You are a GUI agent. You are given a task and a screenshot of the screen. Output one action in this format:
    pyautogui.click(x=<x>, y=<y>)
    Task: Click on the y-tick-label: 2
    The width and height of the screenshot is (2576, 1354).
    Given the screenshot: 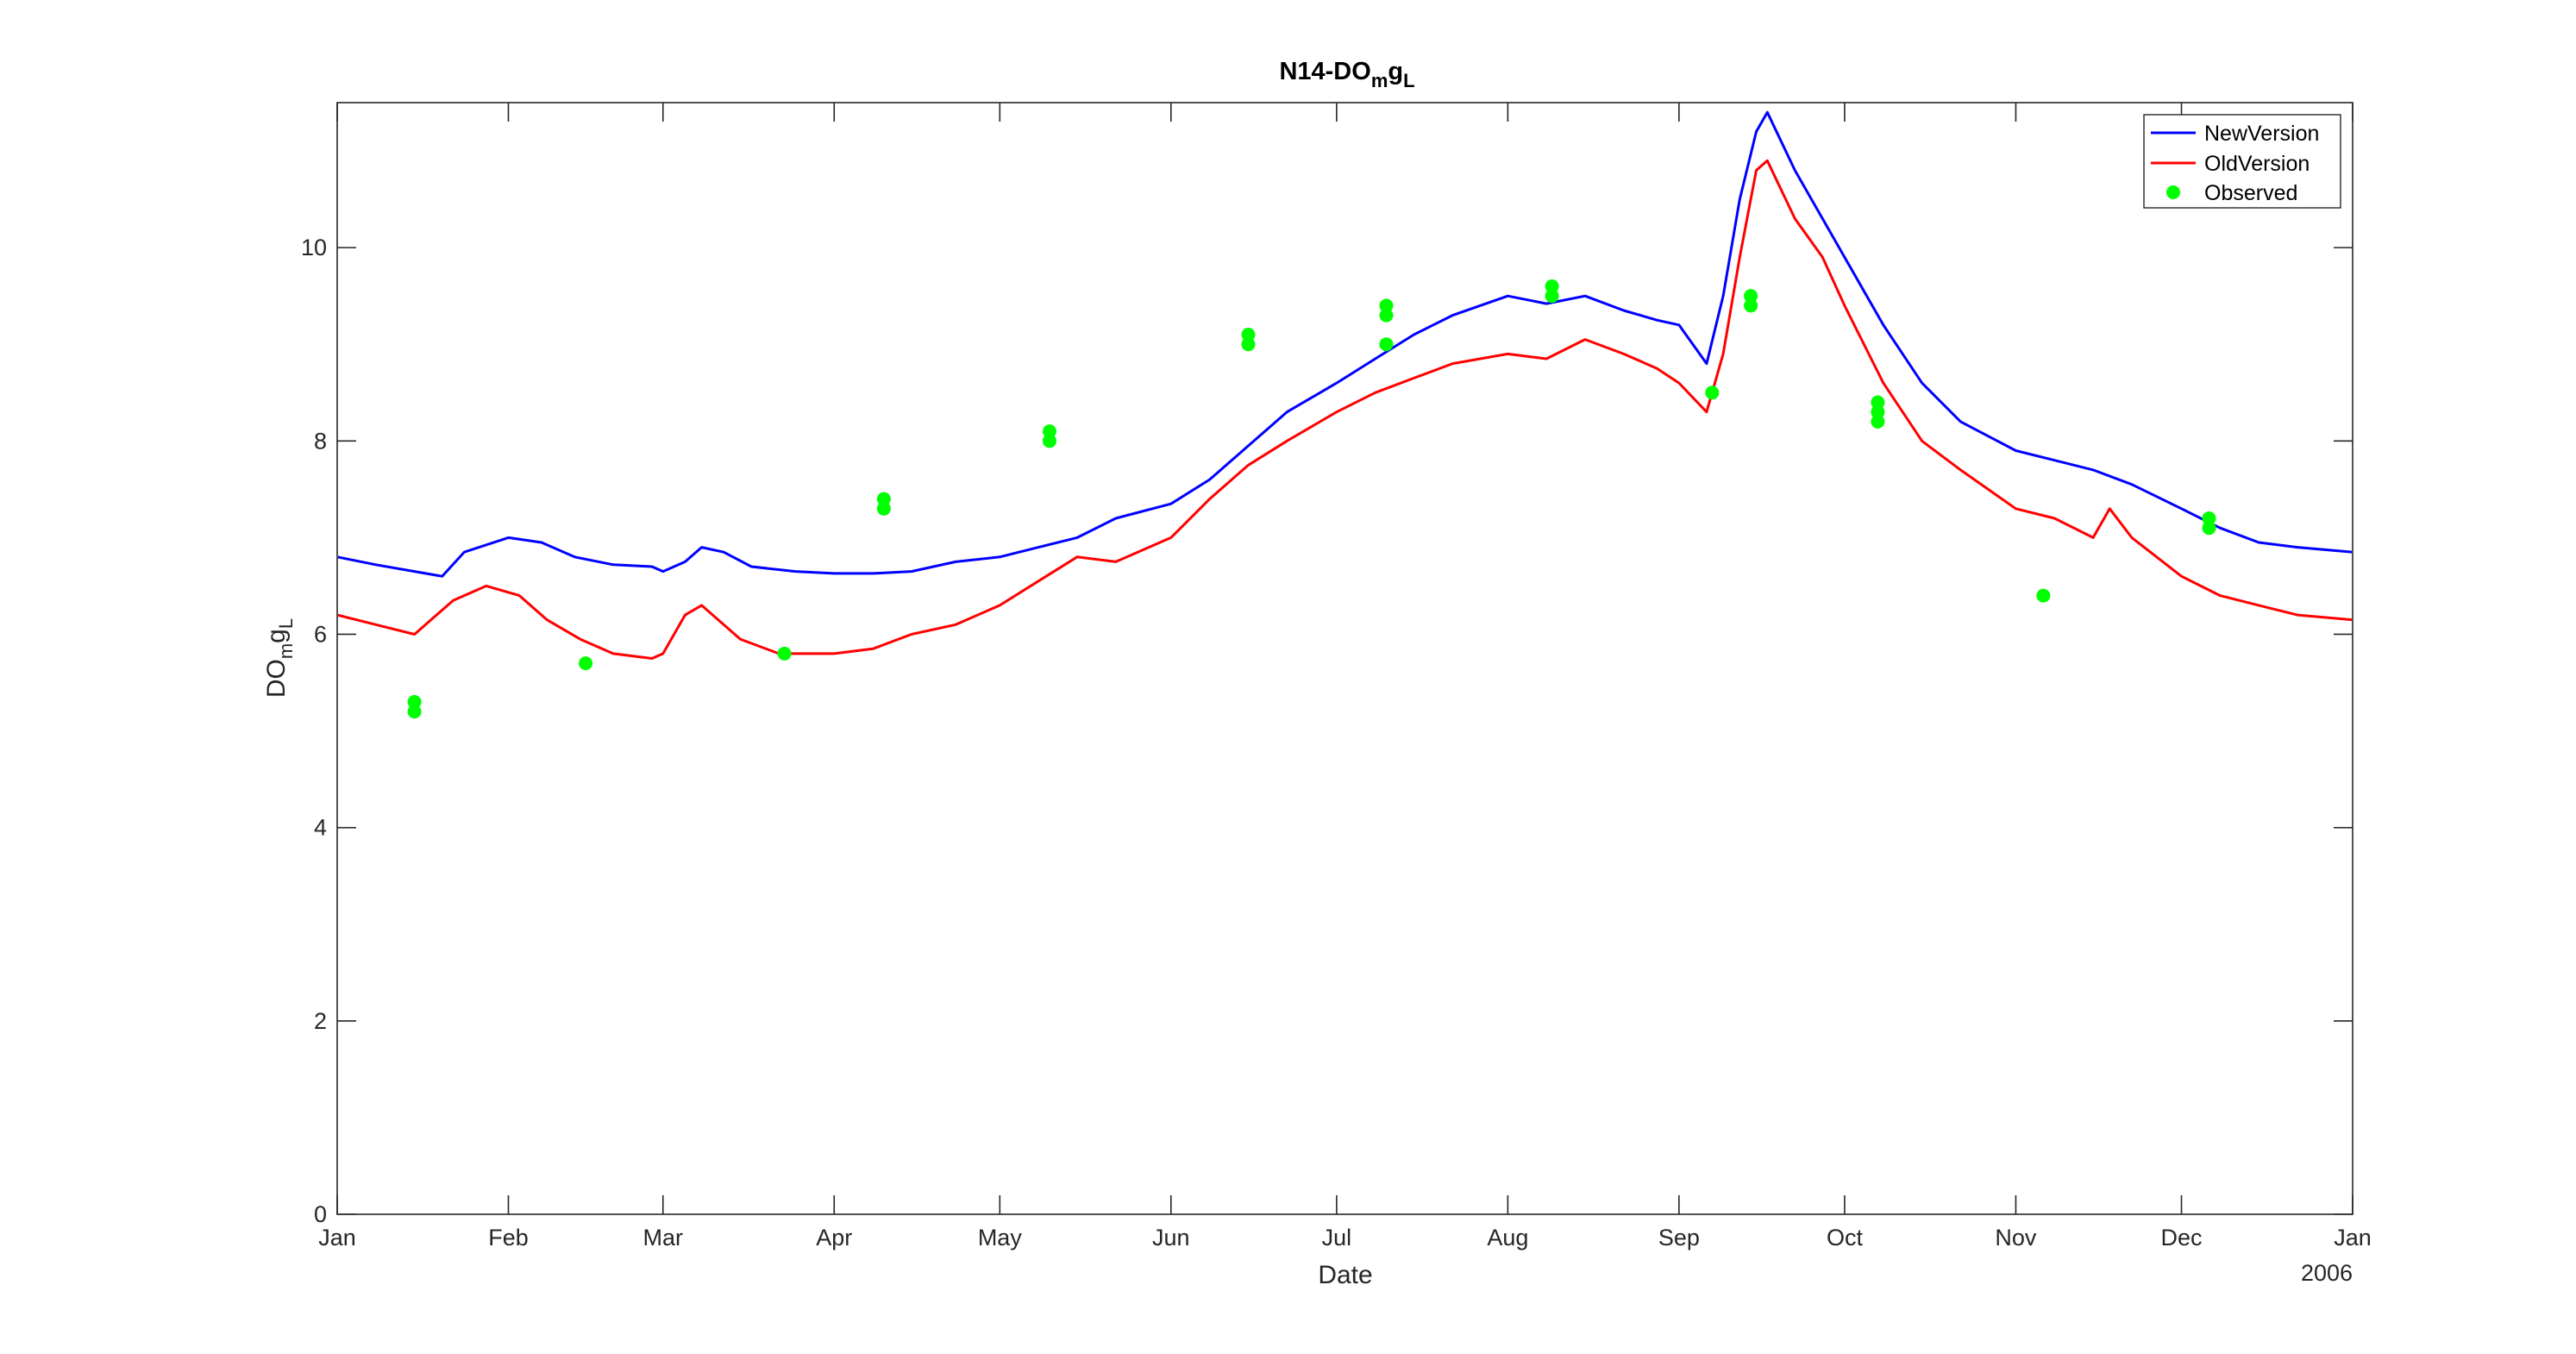 What is the action you would take?
    pyautogui.click(x=320, y=1021)
    